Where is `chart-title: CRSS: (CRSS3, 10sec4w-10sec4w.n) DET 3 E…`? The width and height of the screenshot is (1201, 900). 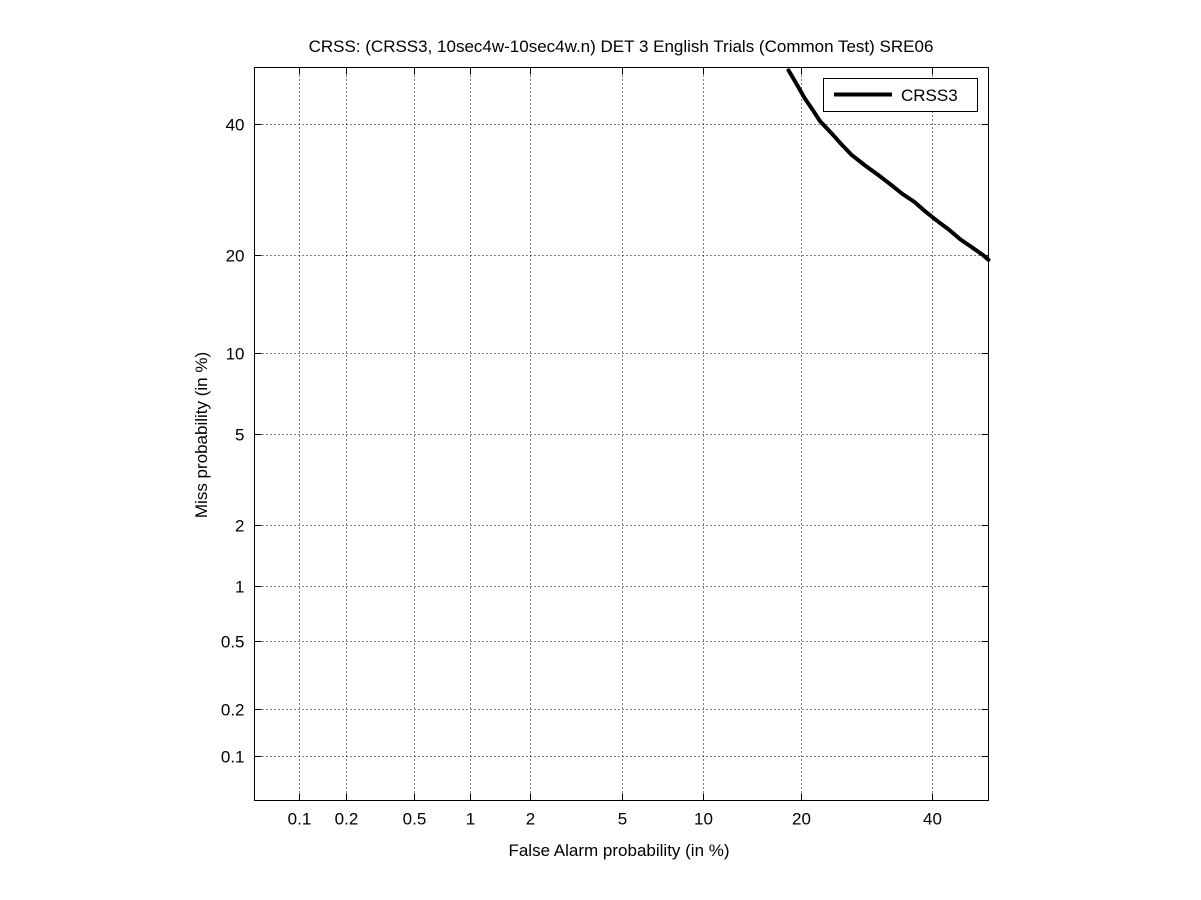
chart-title: CRSS: (CRSS3, 10sec4w-10sec4w.n) DET 3 E… is located at coordinates (621, 46).